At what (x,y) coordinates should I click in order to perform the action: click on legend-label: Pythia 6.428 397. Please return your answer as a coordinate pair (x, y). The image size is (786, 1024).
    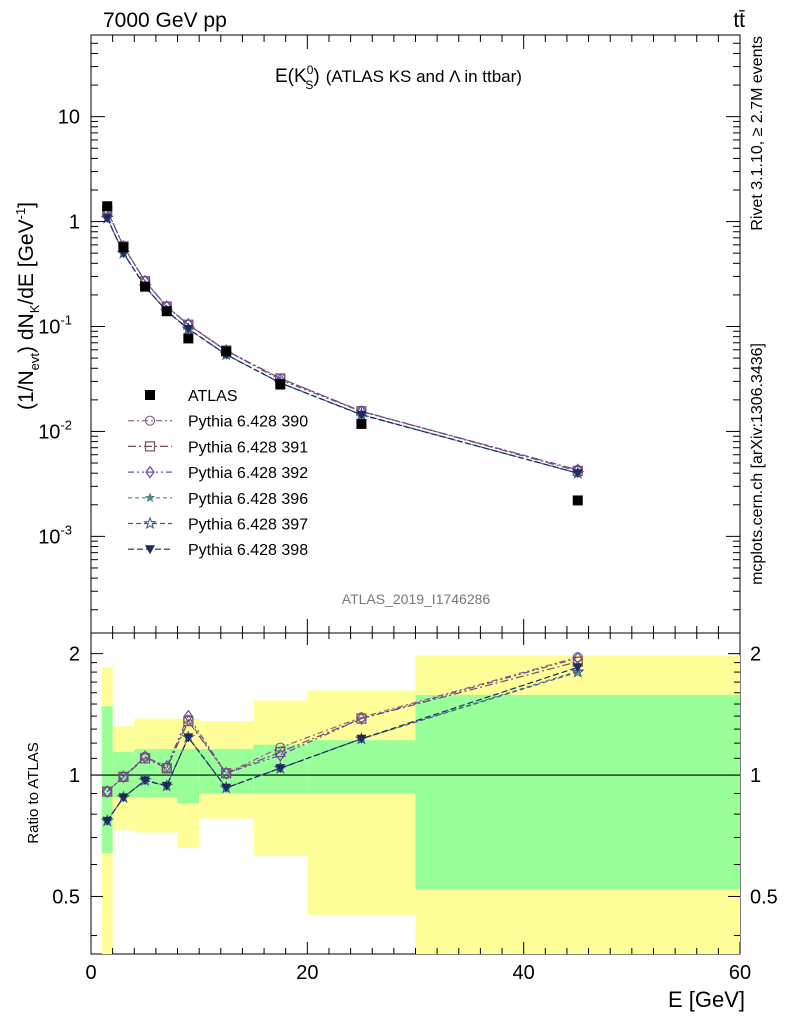
    Looking at the image, I should click on (248, 525).